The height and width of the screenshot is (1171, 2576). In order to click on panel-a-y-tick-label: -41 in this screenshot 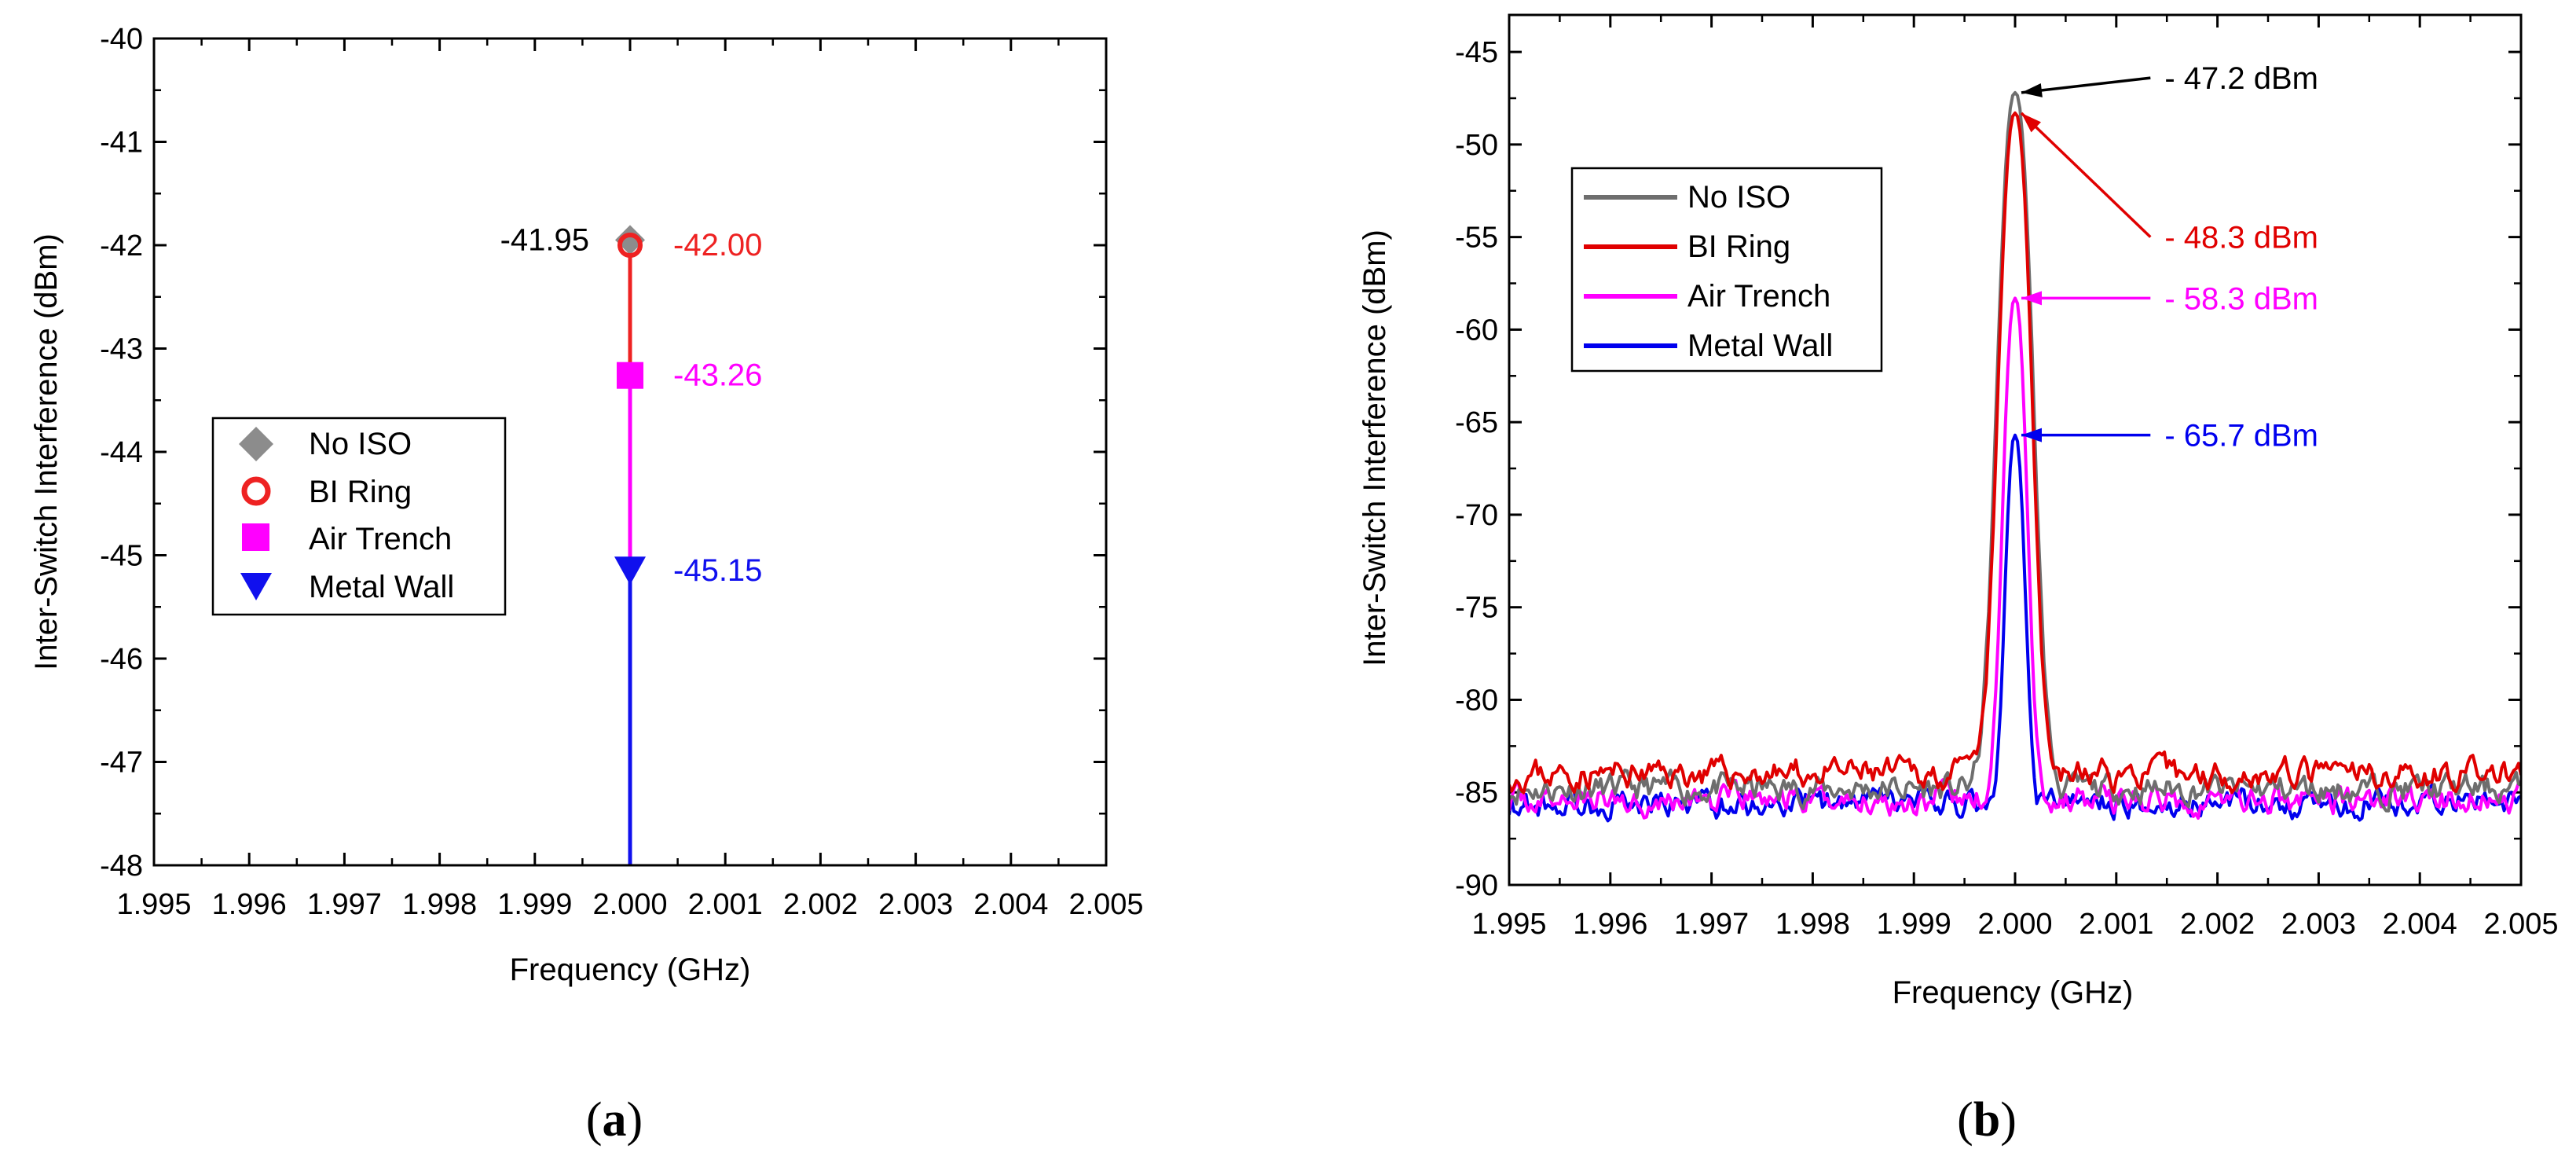, I will do `click(121, 143)`.